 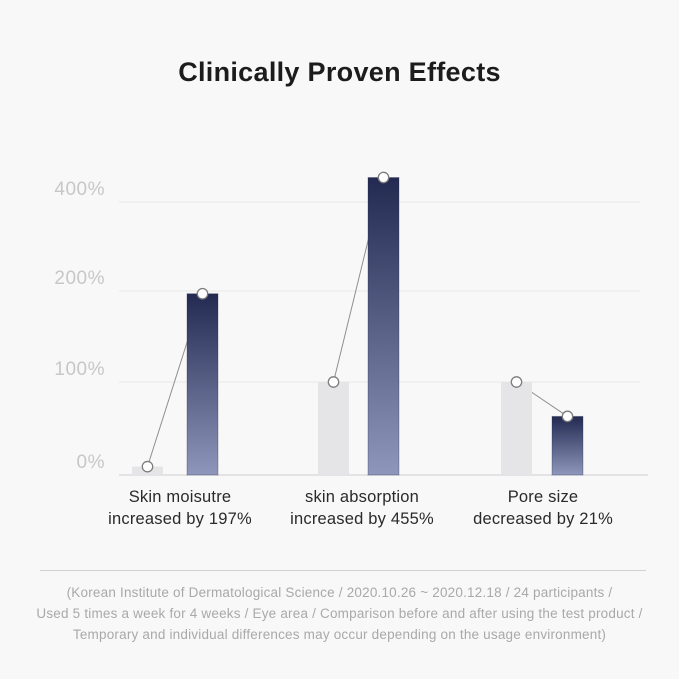 What do you see at coordinates (79, 278) in the screenshot?
I see `y-axis-tick-200: 200%` at bounding box center [79, 278].